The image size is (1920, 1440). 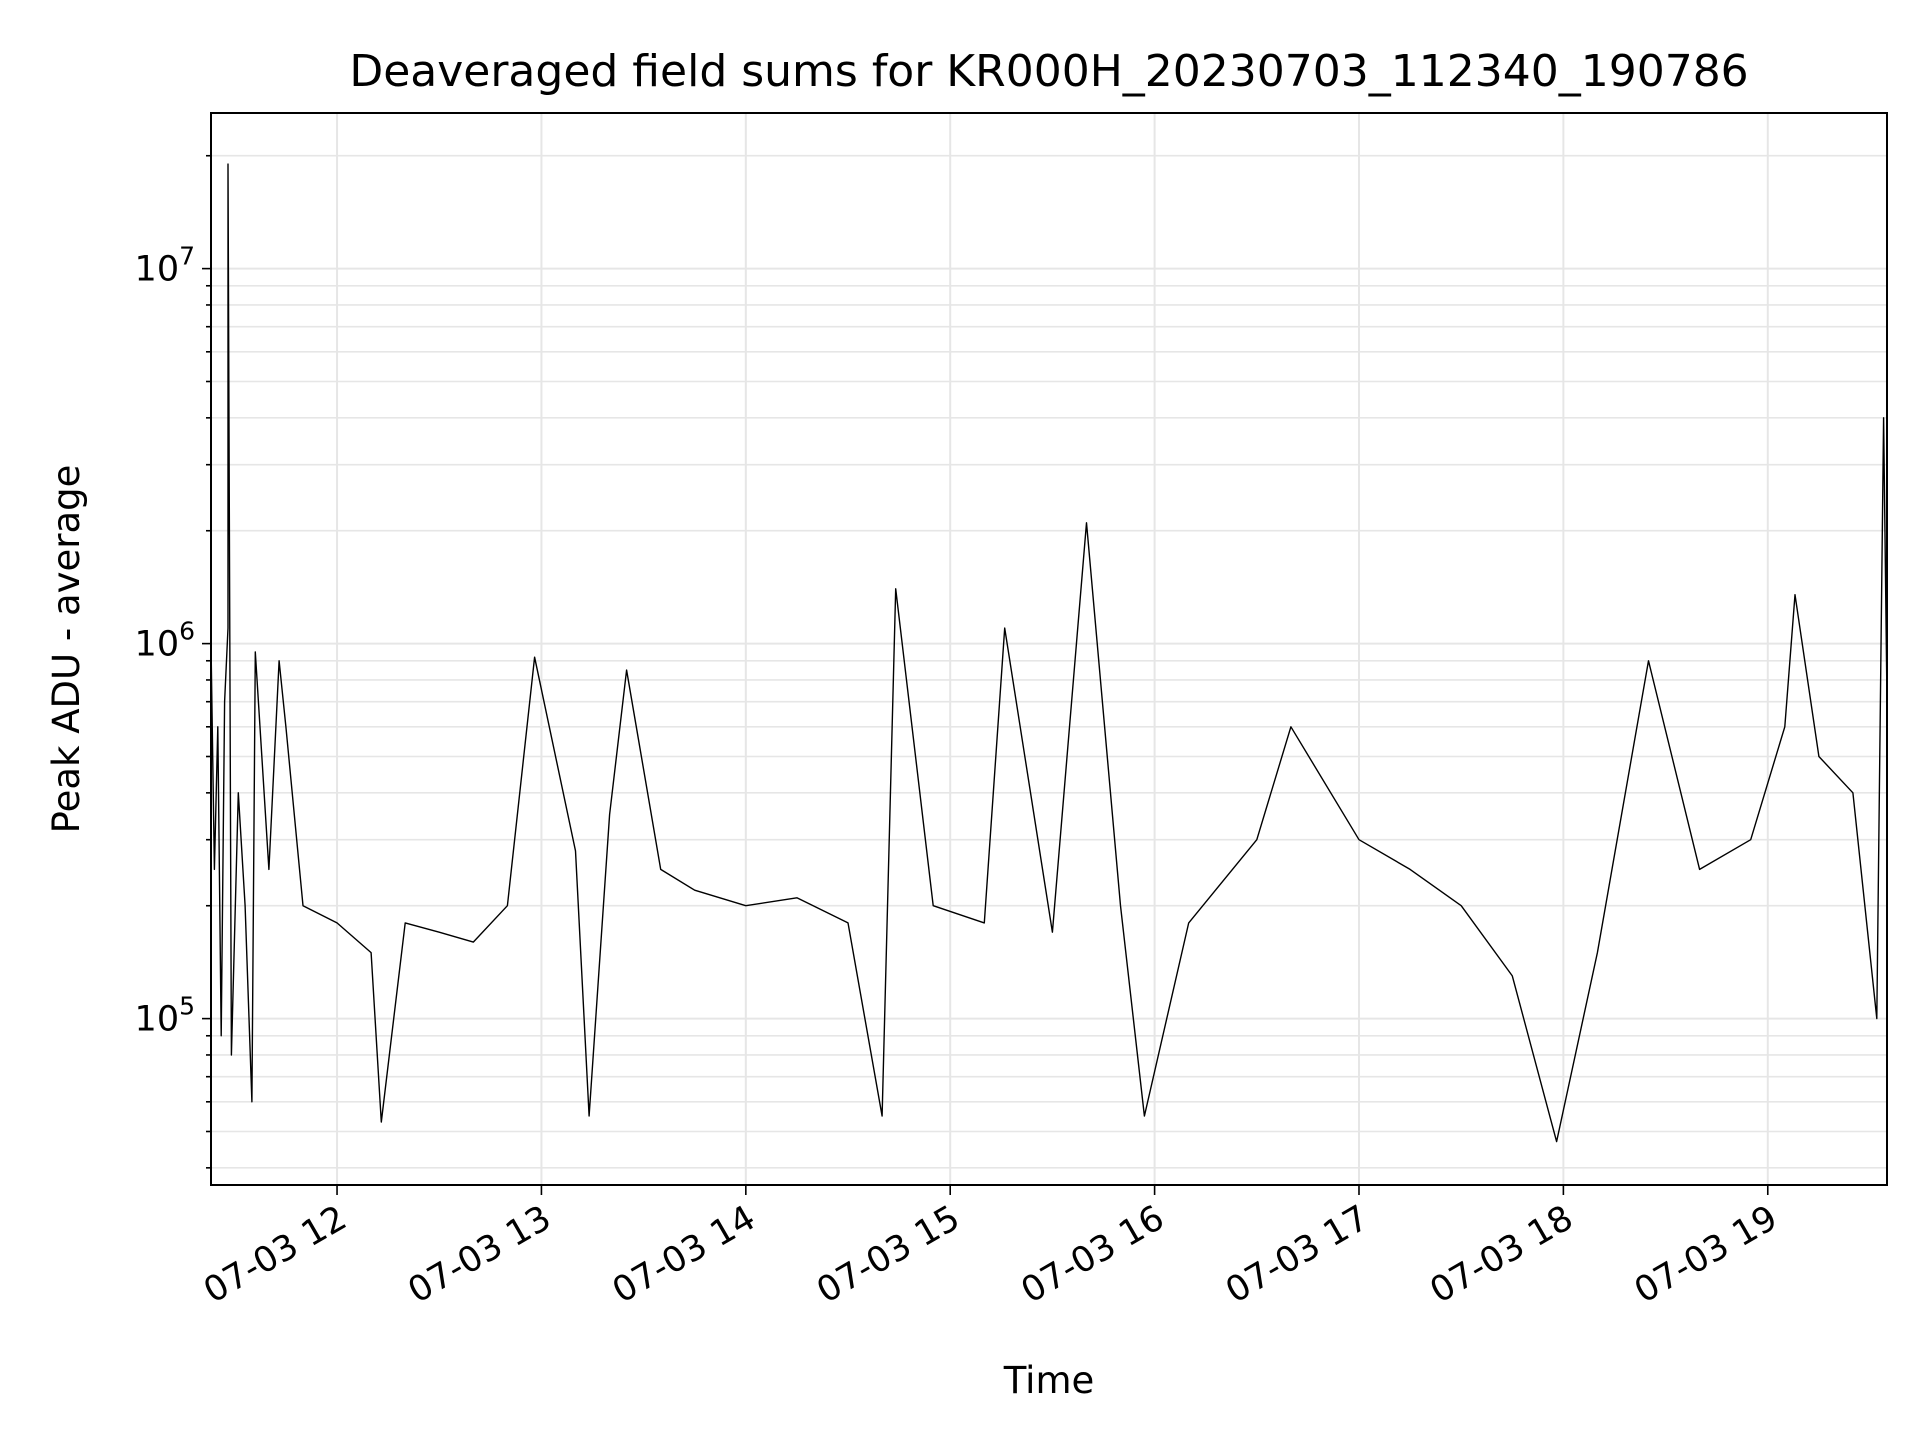 What do you see at coordinates (187, 256) in the screenshot?
I see `y-tick-exponent: 7` at bounding box center [187, 256].